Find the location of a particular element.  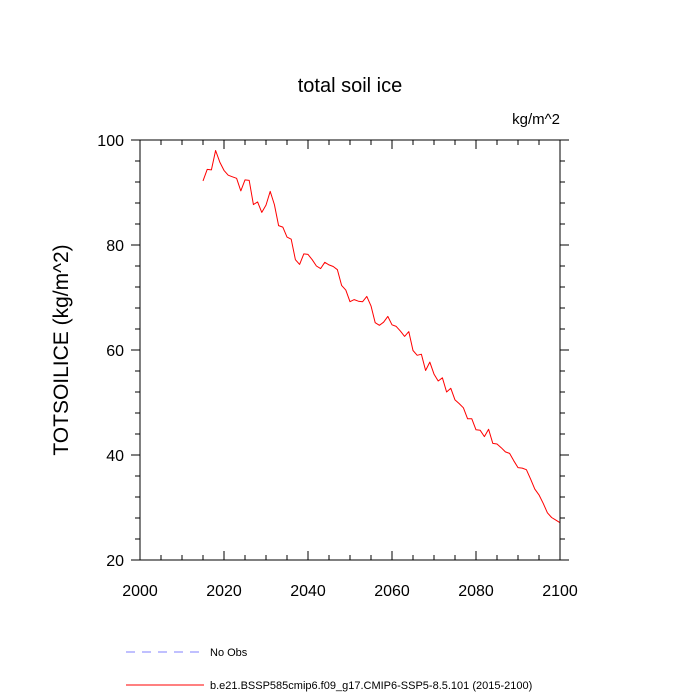

x-tick-label: 2100 is located at coordinates (560, 591).